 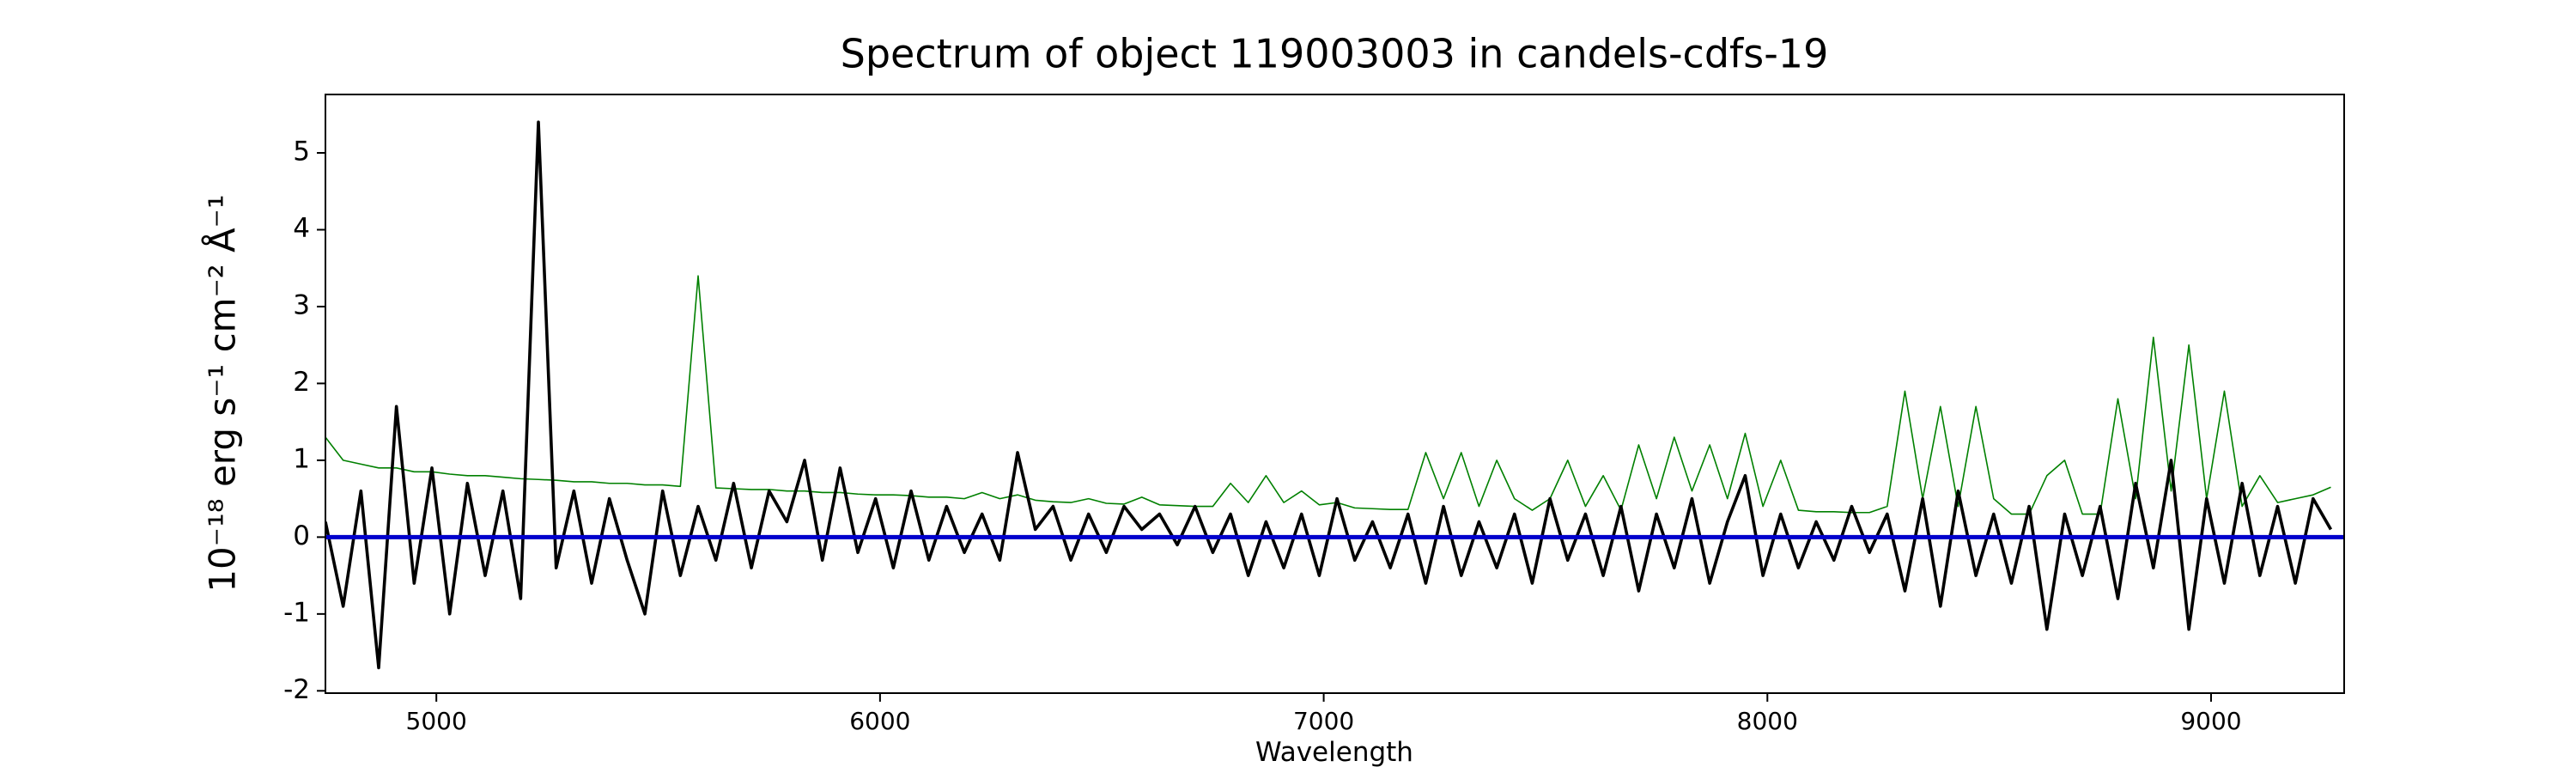 I want to click on x-tick-label: 8000, so click(x=1768, y=721).